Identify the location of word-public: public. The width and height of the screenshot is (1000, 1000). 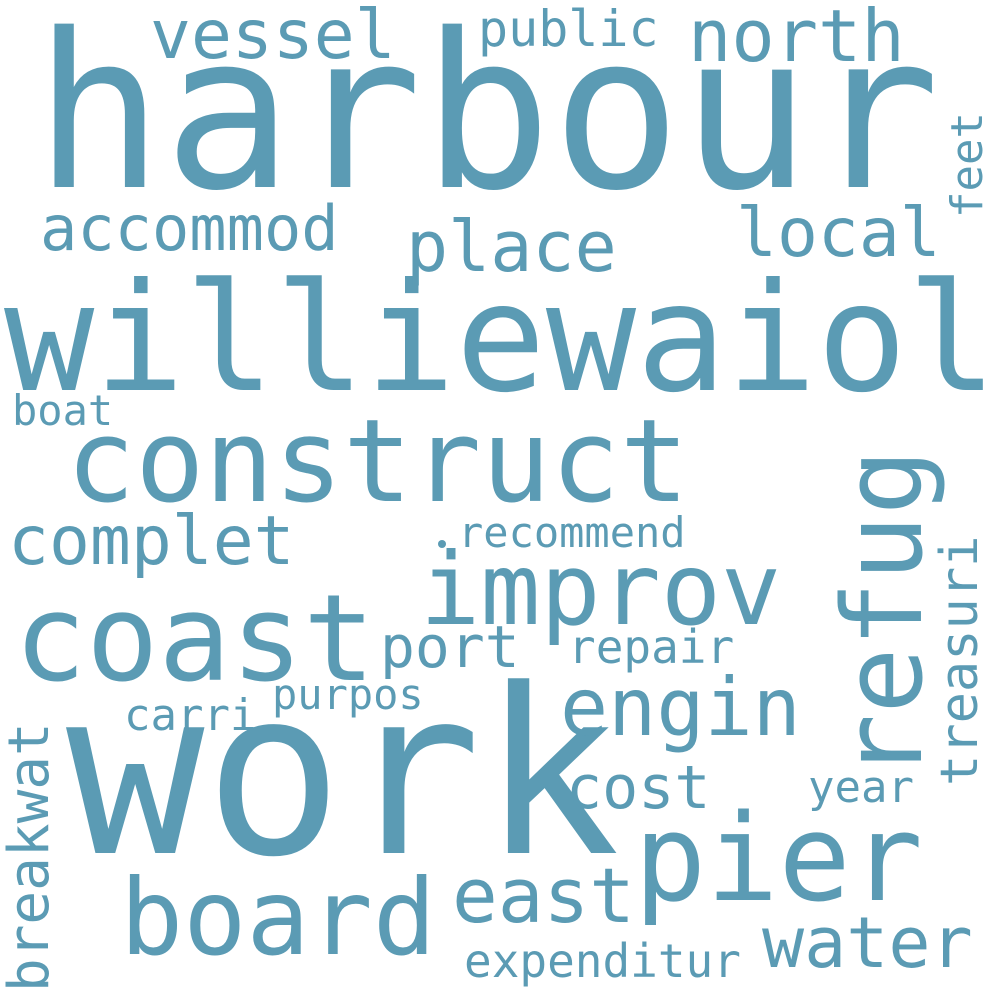
(568, 29).